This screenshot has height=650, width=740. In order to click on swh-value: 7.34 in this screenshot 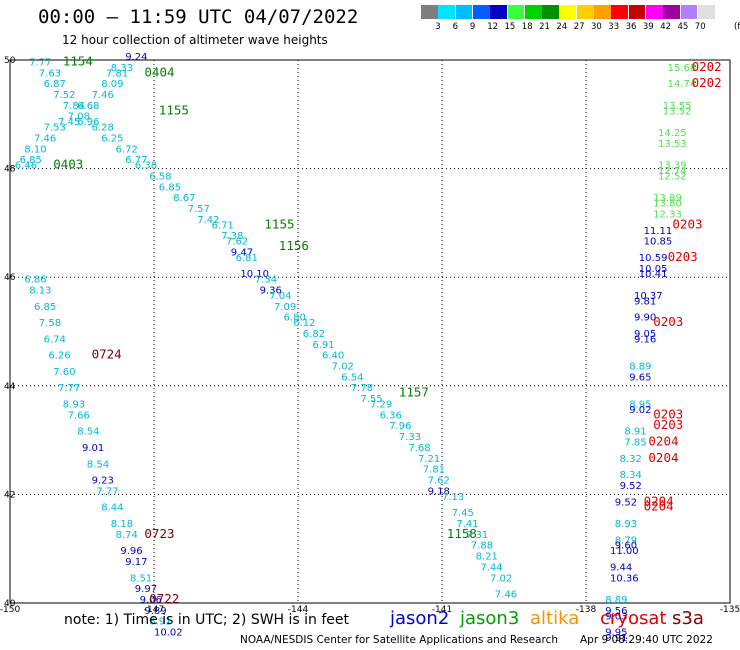, I will do `click(266, 280)`.